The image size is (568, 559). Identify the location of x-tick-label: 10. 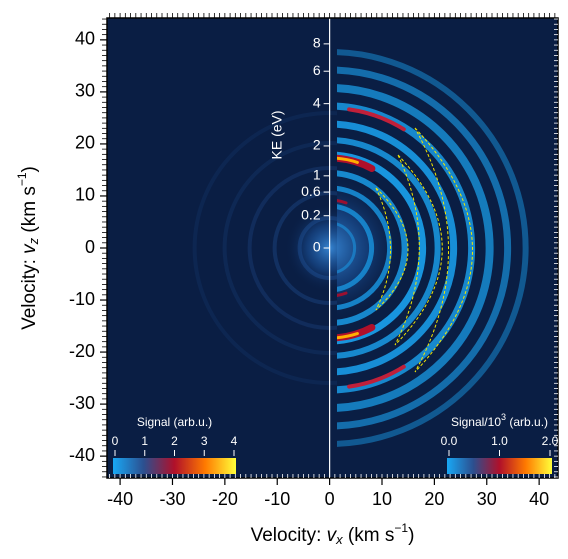
(382, 499).